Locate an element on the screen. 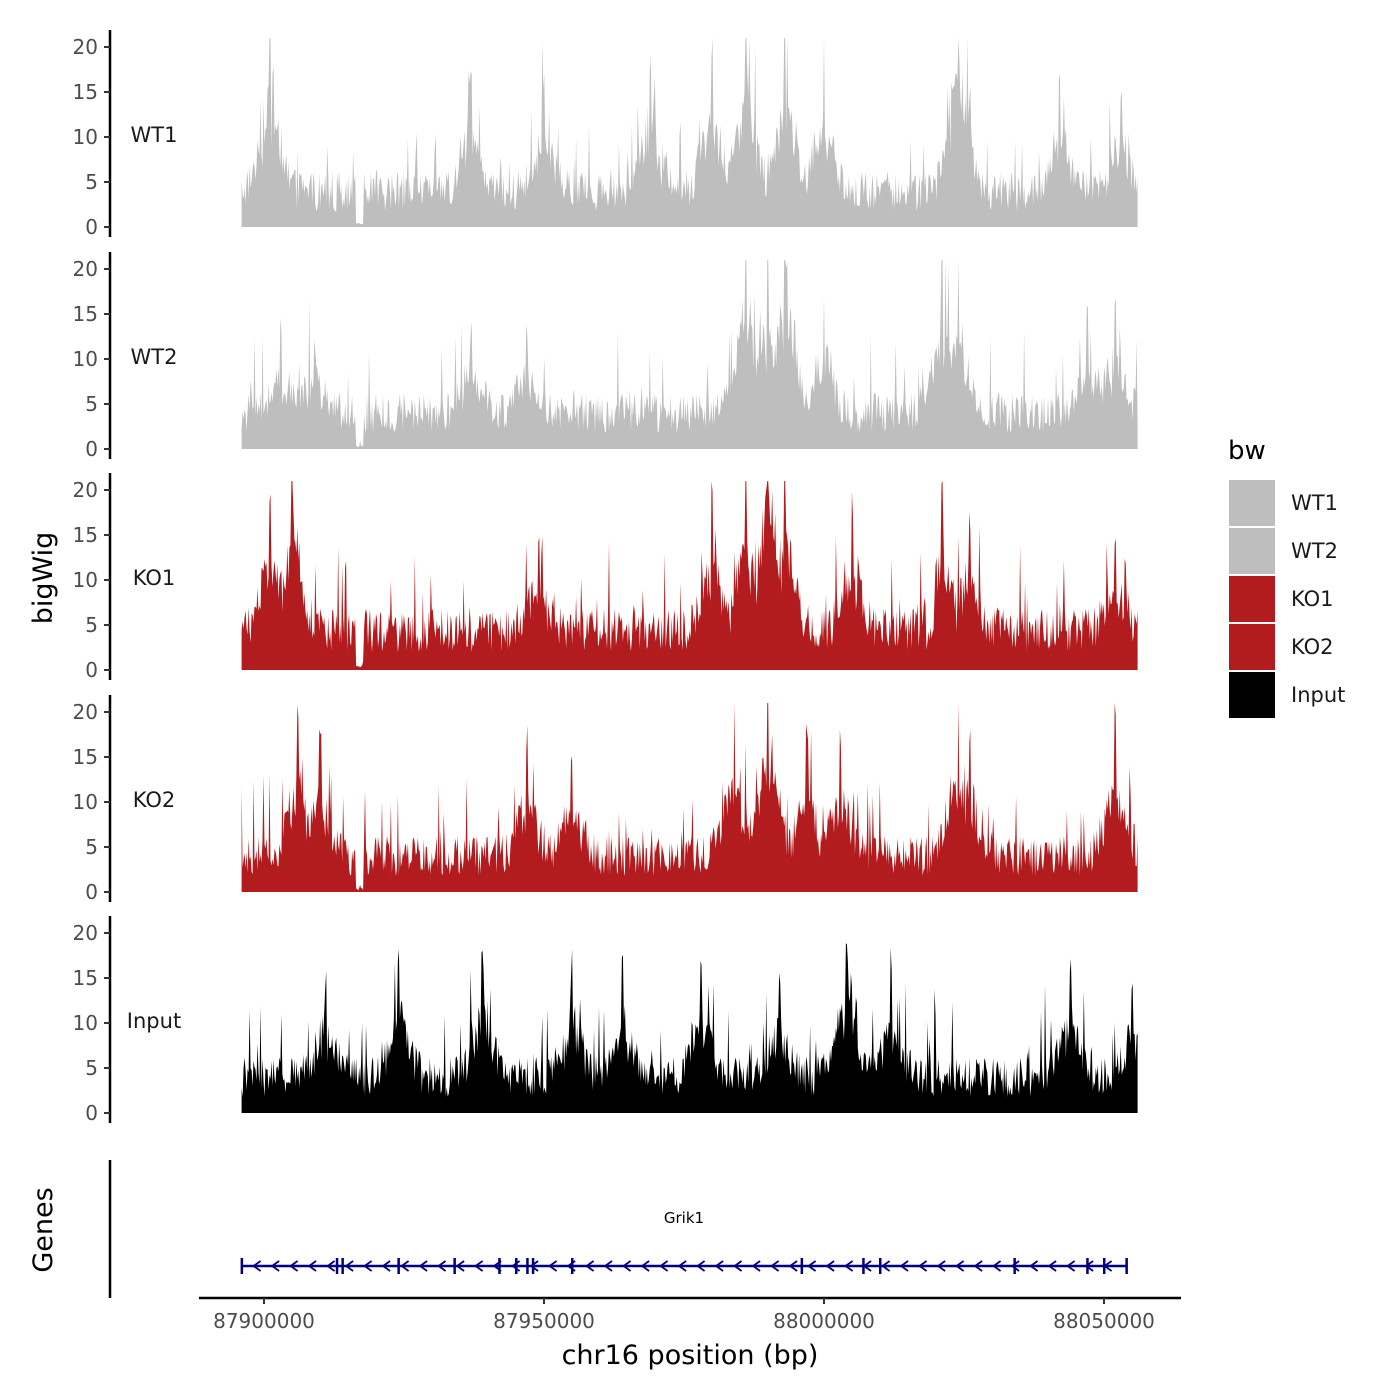 The width and height of the screenshot is (1400, 1400). genes-panel: Grik1 is located at coordinates (618, 1229).